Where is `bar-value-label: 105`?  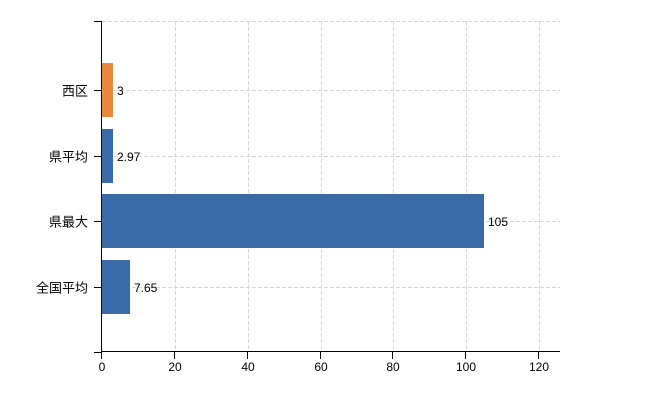
bar-value-label: 105 is located at coordinates (498, 222).